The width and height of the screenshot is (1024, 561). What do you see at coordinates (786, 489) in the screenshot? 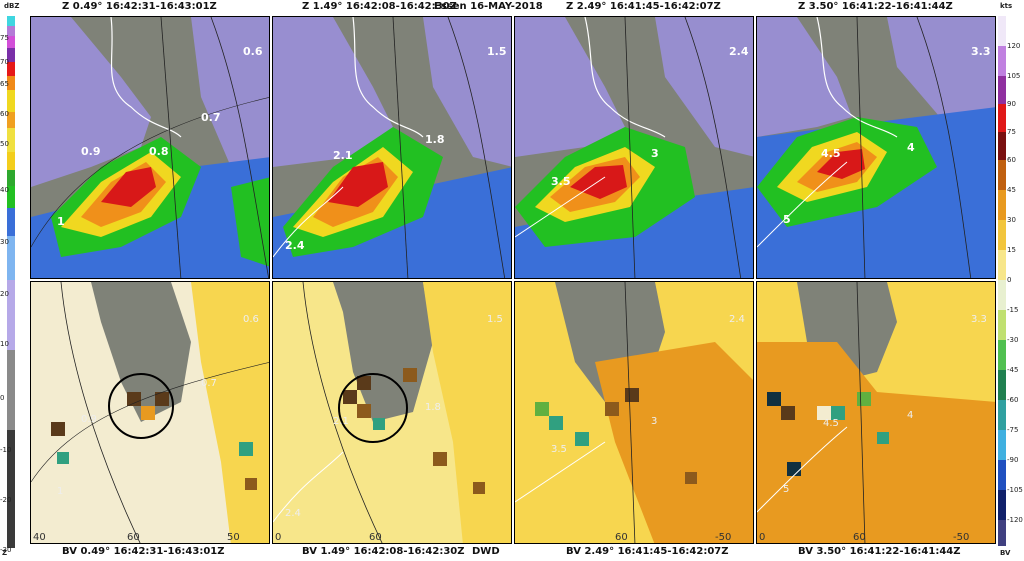
I see `bv4-range-label-d: 5` at bounding box center [786, 489].